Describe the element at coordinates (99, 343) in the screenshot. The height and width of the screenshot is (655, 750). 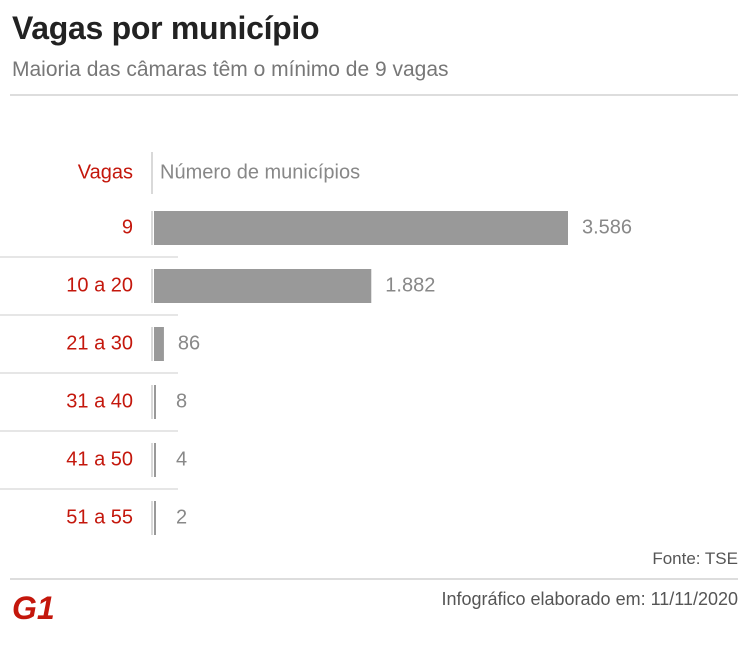
I see `category-label: 21 a 30` at that location.